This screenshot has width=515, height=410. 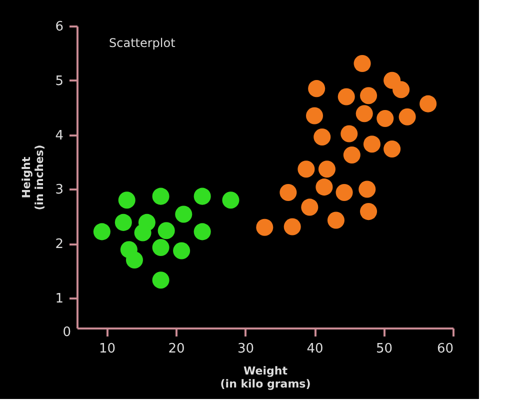 What do you see at coordinates (59, 299) in the screenshot?
I see `y-tick-label: 1` at bounding box center [59, 299].